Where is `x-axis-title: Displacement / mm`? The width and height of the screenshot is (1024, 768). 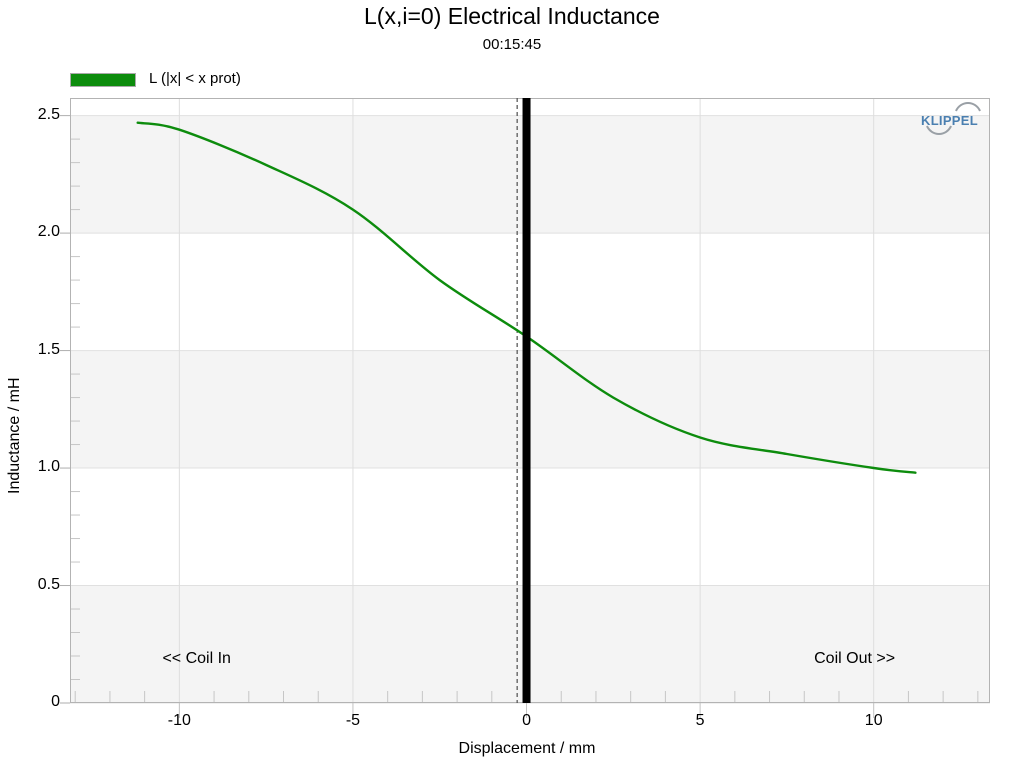 x-axis-title: Displacement / mm is located at coordinates (527, 748).